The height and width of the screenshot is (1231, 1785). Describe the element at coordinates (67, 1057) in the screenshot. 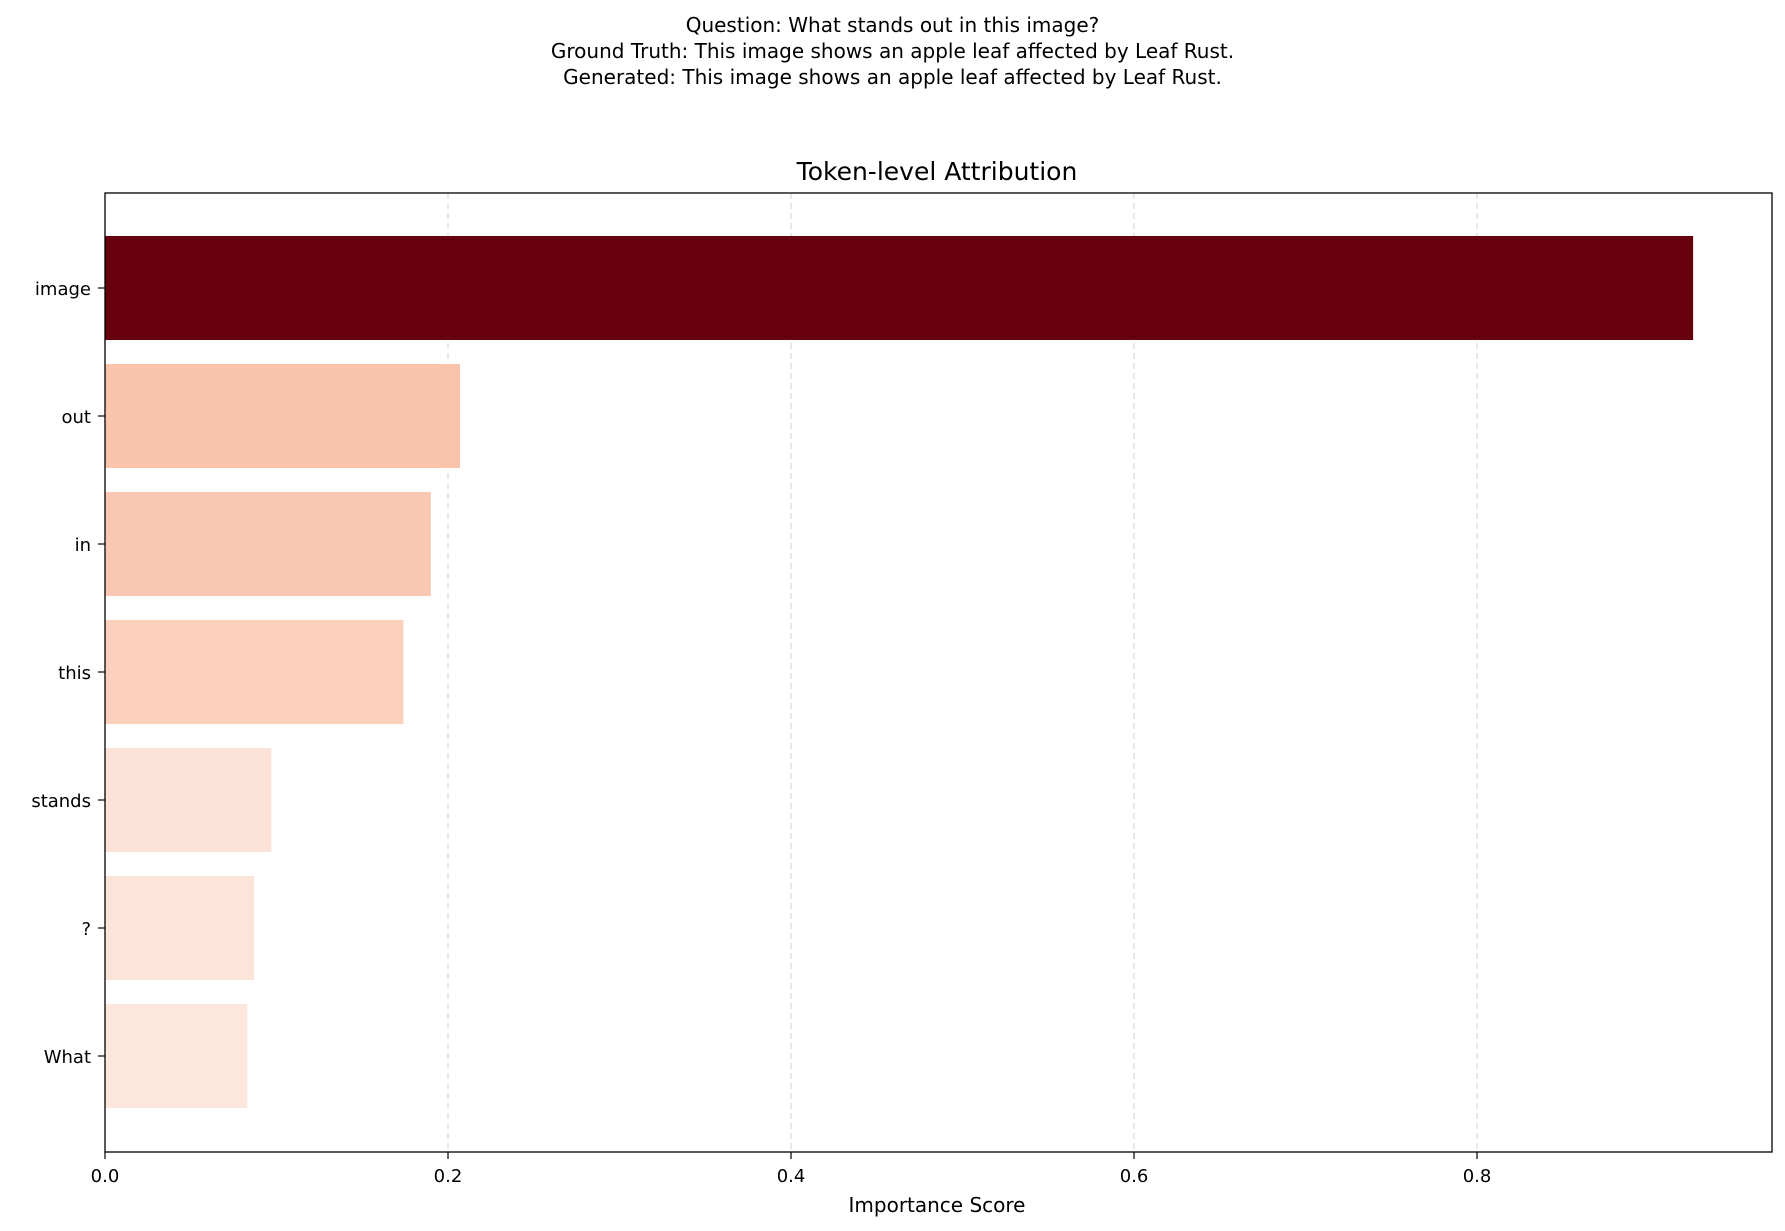

I see `y-tick-label: What` at that location.